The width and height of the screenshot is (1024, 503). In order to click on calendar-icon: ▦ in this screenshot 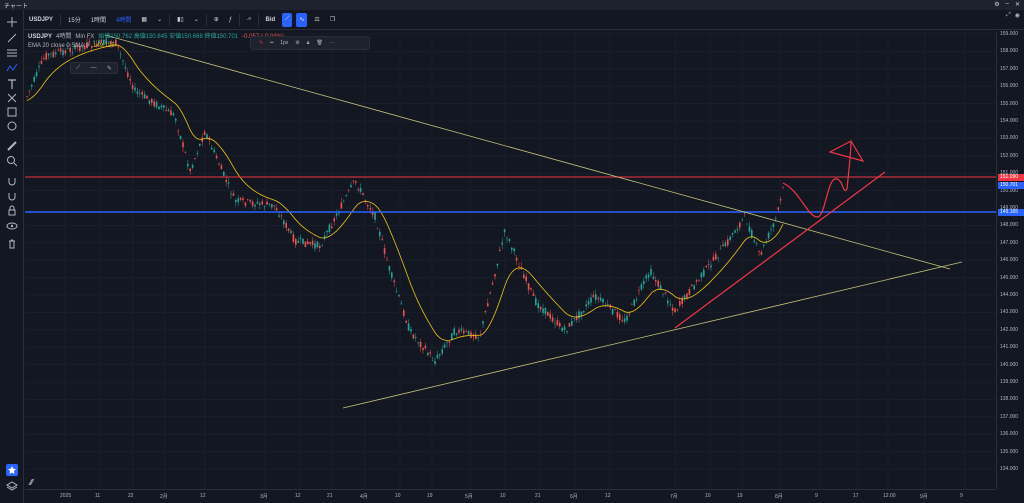, I will do `click(144, 20)`.